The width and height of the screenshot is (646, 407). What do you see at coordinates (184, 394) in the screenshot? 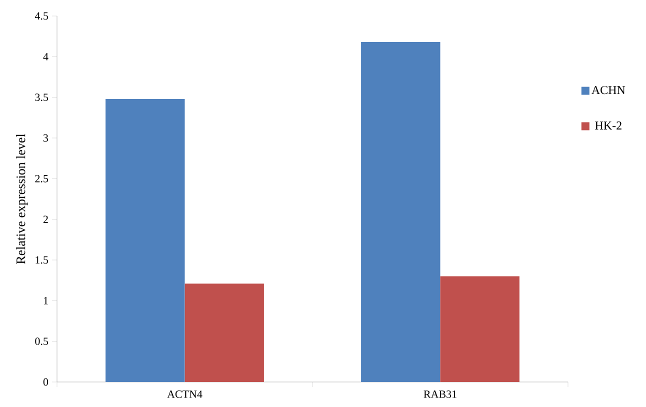
I see `x-tick-label: ACTN4` at bounding box center [184, 394].